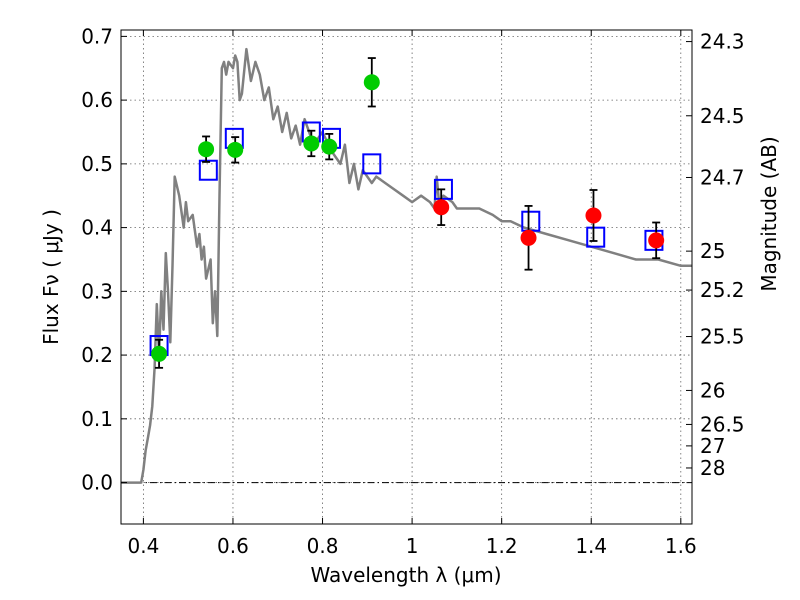  I want to click on x-tick-label: 1.4, so click(591, 546).